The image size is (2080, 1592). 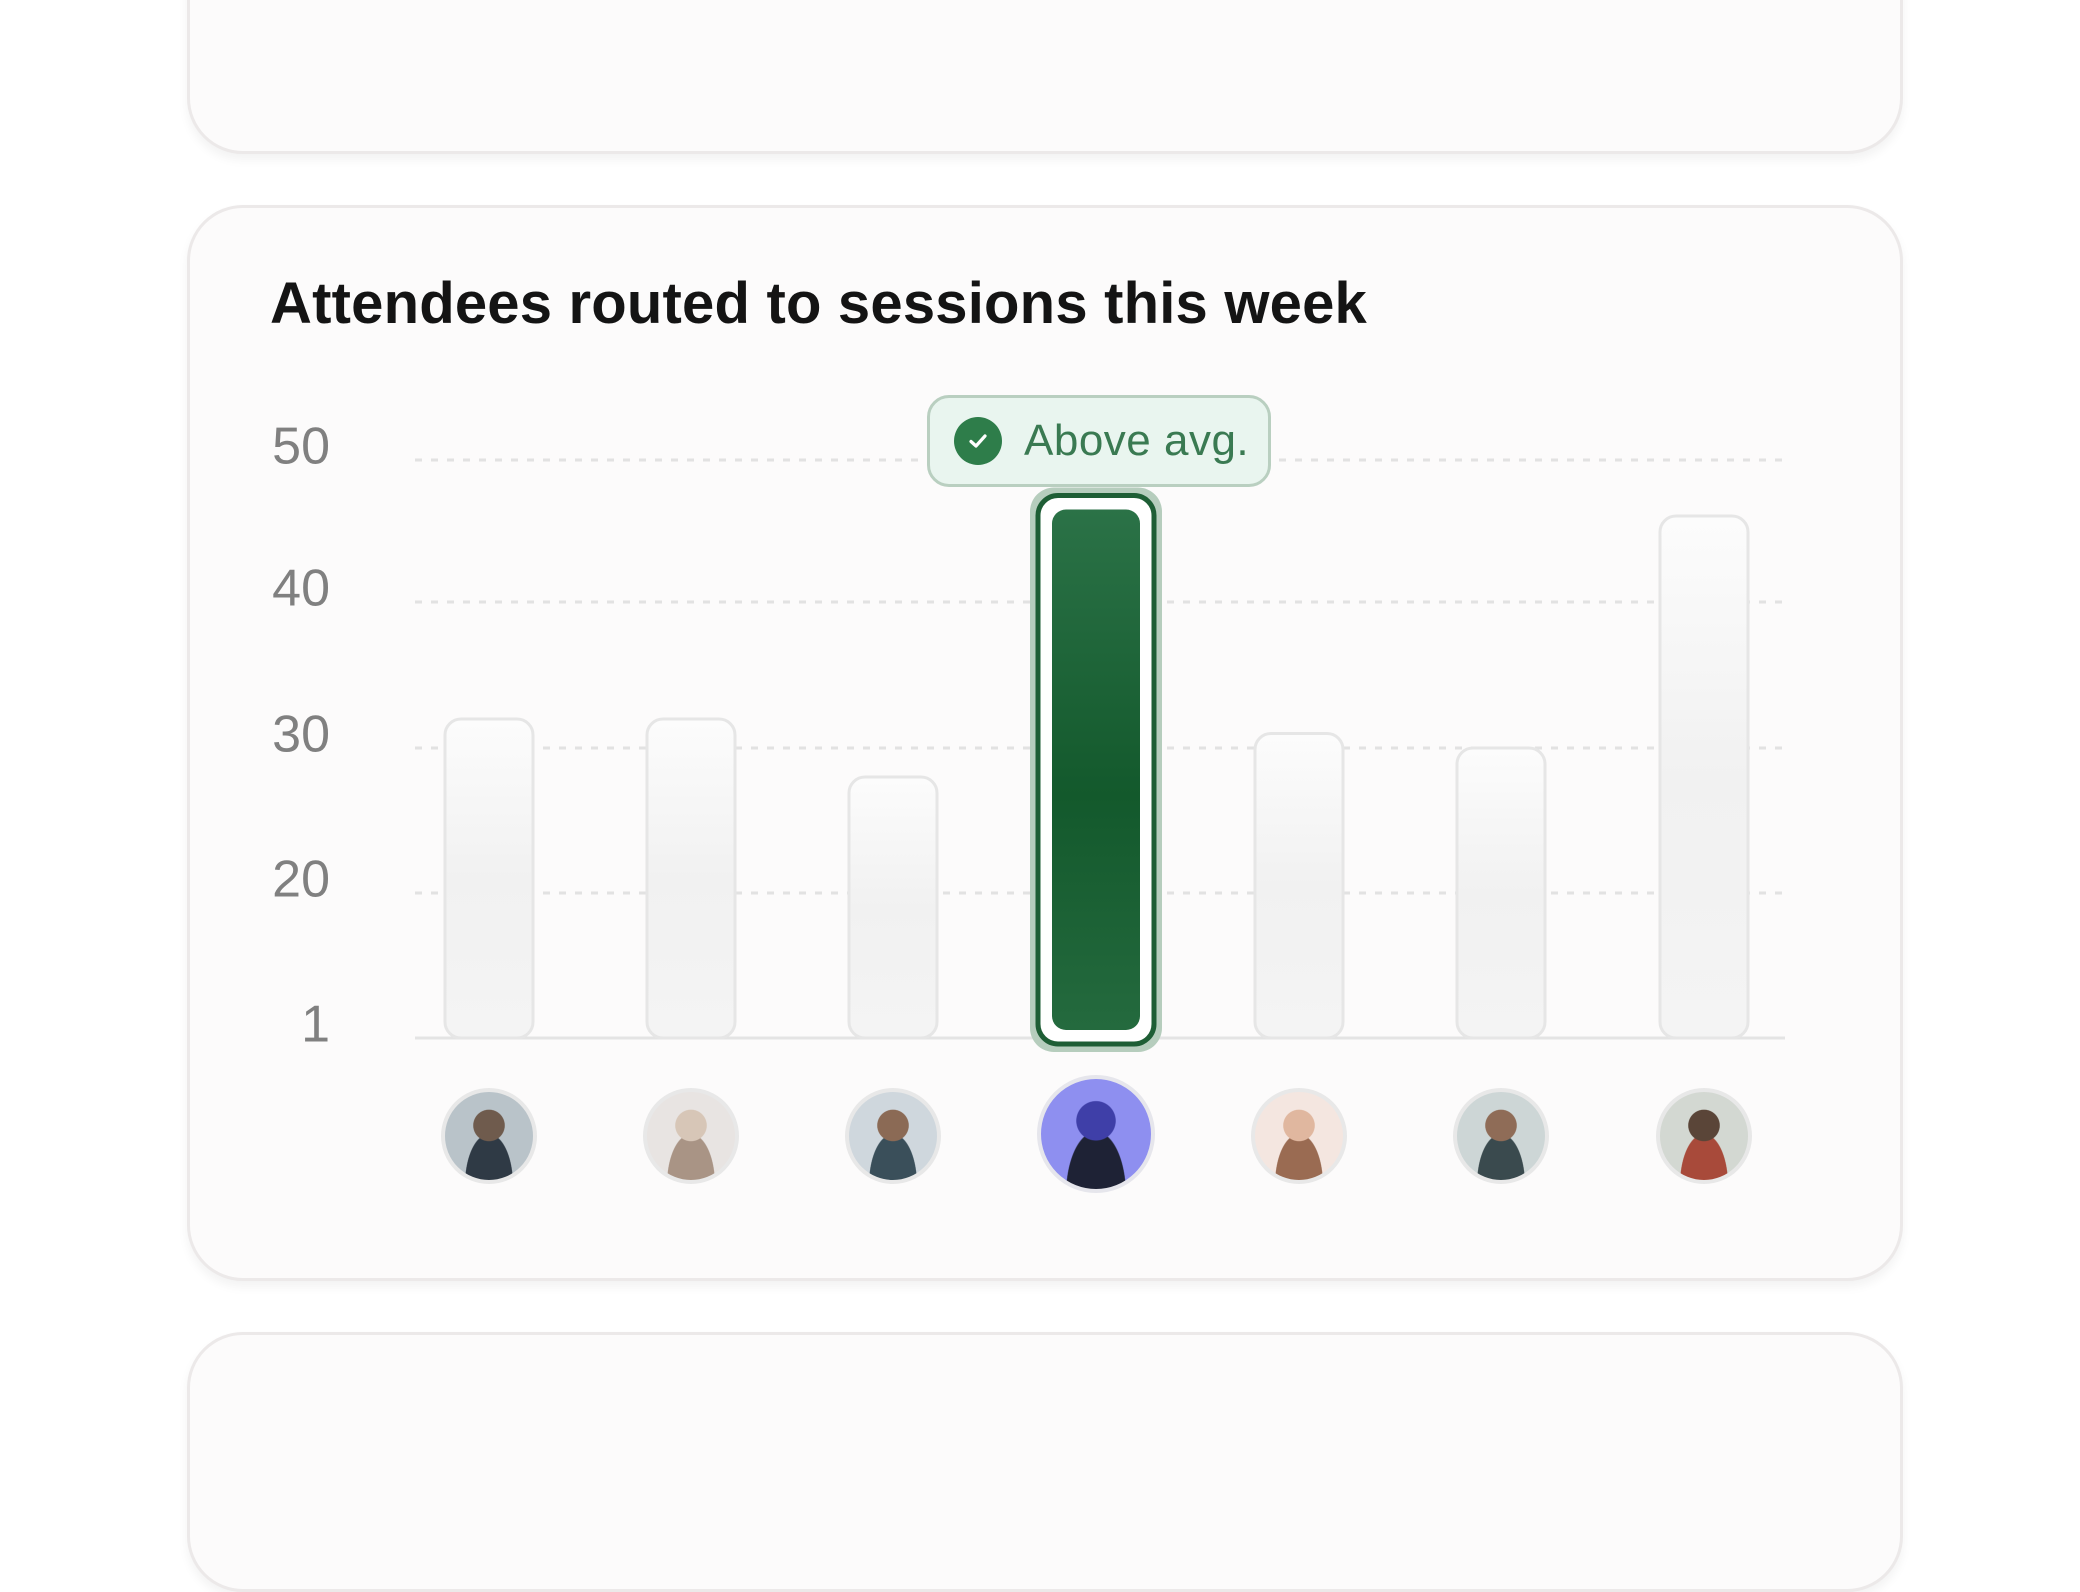 What do you see at coordinates (1045, 1462) in the screenshot?
I see `summary-card-bottom` at bounding box center [1045, 1462].